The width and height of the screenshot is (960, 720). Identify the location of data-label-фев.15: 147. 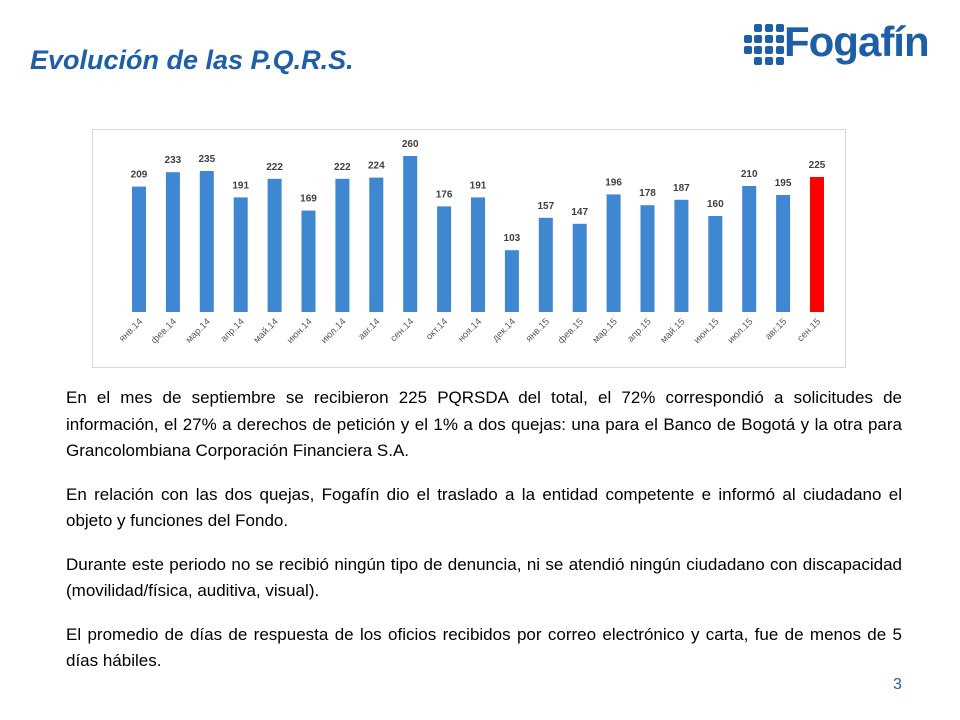
(579, 212).